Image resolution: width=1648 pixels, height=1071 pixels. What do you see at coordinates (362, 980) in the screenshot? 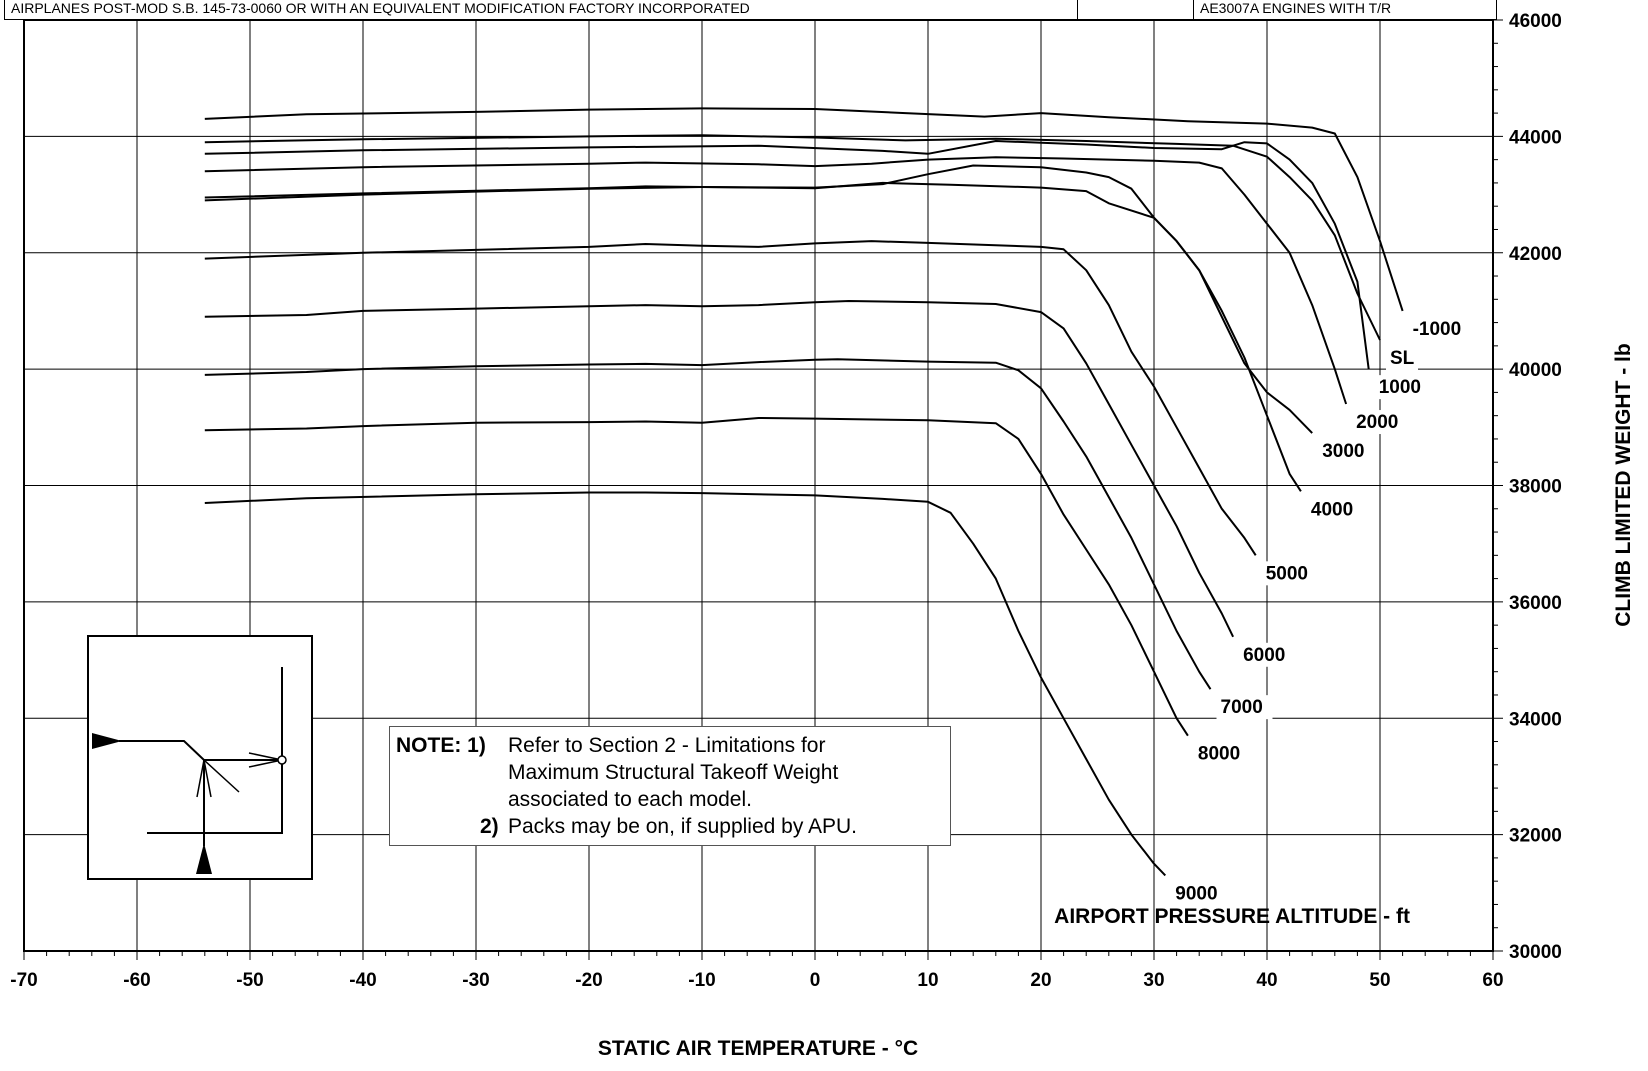
I see `x-tick-label: -40` at bounding box center [362, 980].